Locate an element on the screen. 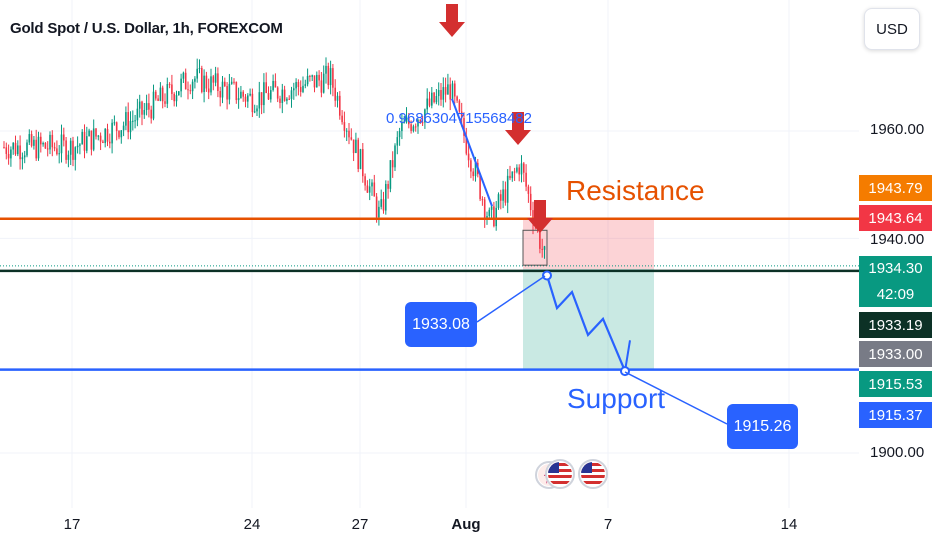 This screenshot has height=550, width=932. callout-entry: 1933.08 is located at coordinates (441, 324).